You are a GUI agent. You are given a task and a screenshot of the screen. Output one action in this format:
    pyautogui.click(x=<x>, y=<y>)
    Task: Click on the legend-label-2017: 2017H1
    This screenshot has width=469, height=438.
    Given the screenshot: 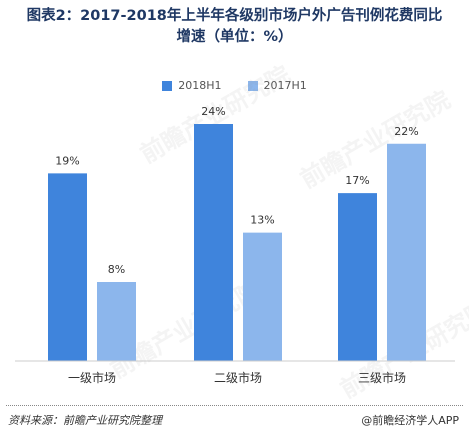 What is the action you would take?
    pyautogui.click(x=285, y=85)
    